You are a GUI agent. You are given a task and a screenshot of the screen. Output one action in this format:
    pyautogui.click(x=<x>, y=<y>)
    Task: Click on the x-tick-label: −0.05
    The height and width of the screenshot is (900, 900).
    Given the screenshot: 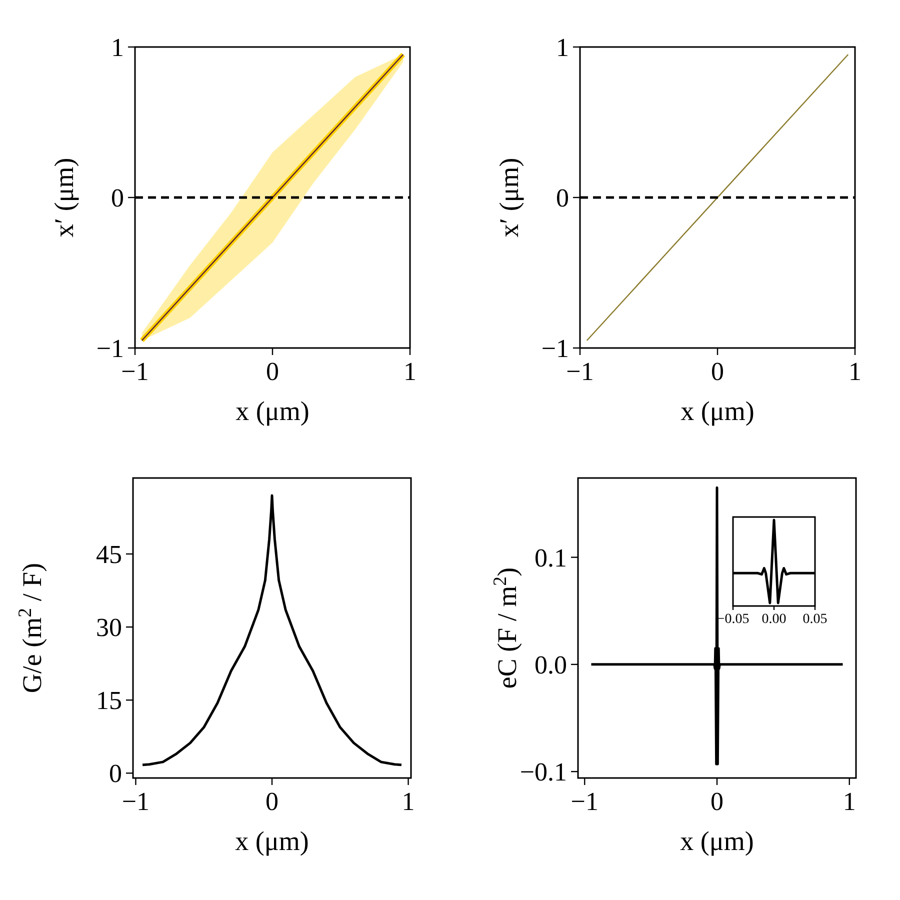 What is the action you would take?
    pyautogui.click(x=733, y=619)
    